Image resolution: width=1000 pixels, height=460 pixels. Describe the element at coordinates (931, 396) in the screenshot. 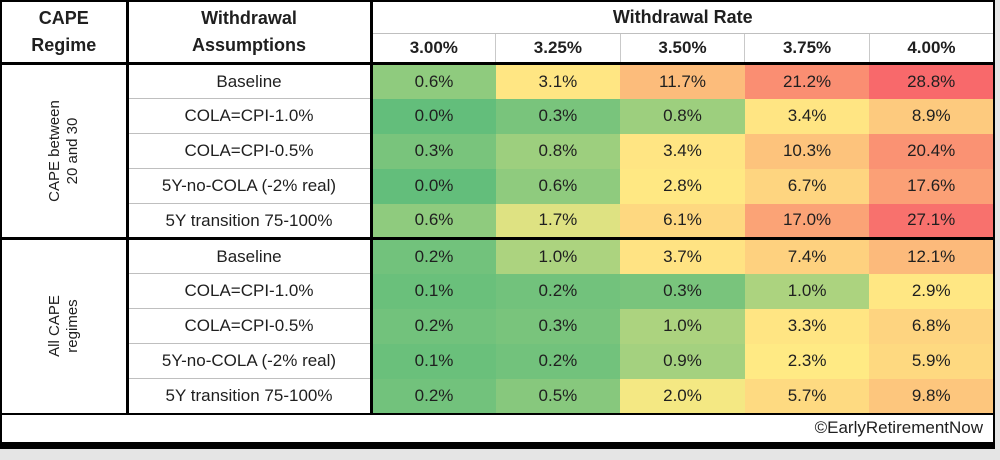

I see `heatmap-cell: 9.8%` at that location.